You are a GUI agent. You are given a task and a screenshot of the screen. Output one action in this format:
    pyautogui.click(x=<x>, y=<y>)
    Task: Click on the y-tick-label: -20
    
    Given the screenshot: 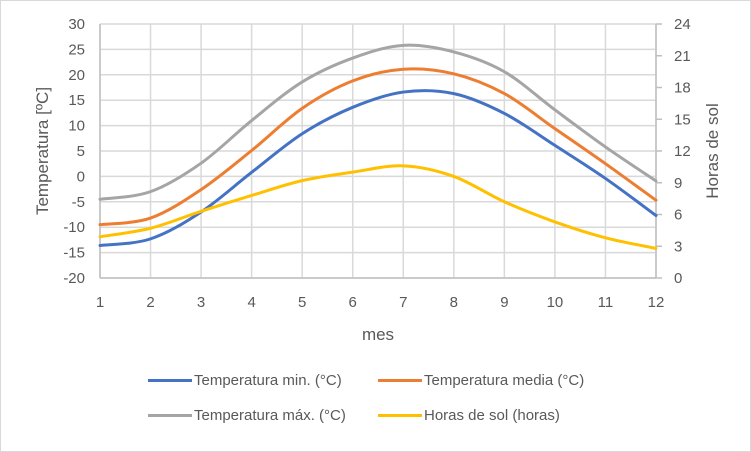 What is the action you would take?
    pyautogui.click(x=74, y=278)
    